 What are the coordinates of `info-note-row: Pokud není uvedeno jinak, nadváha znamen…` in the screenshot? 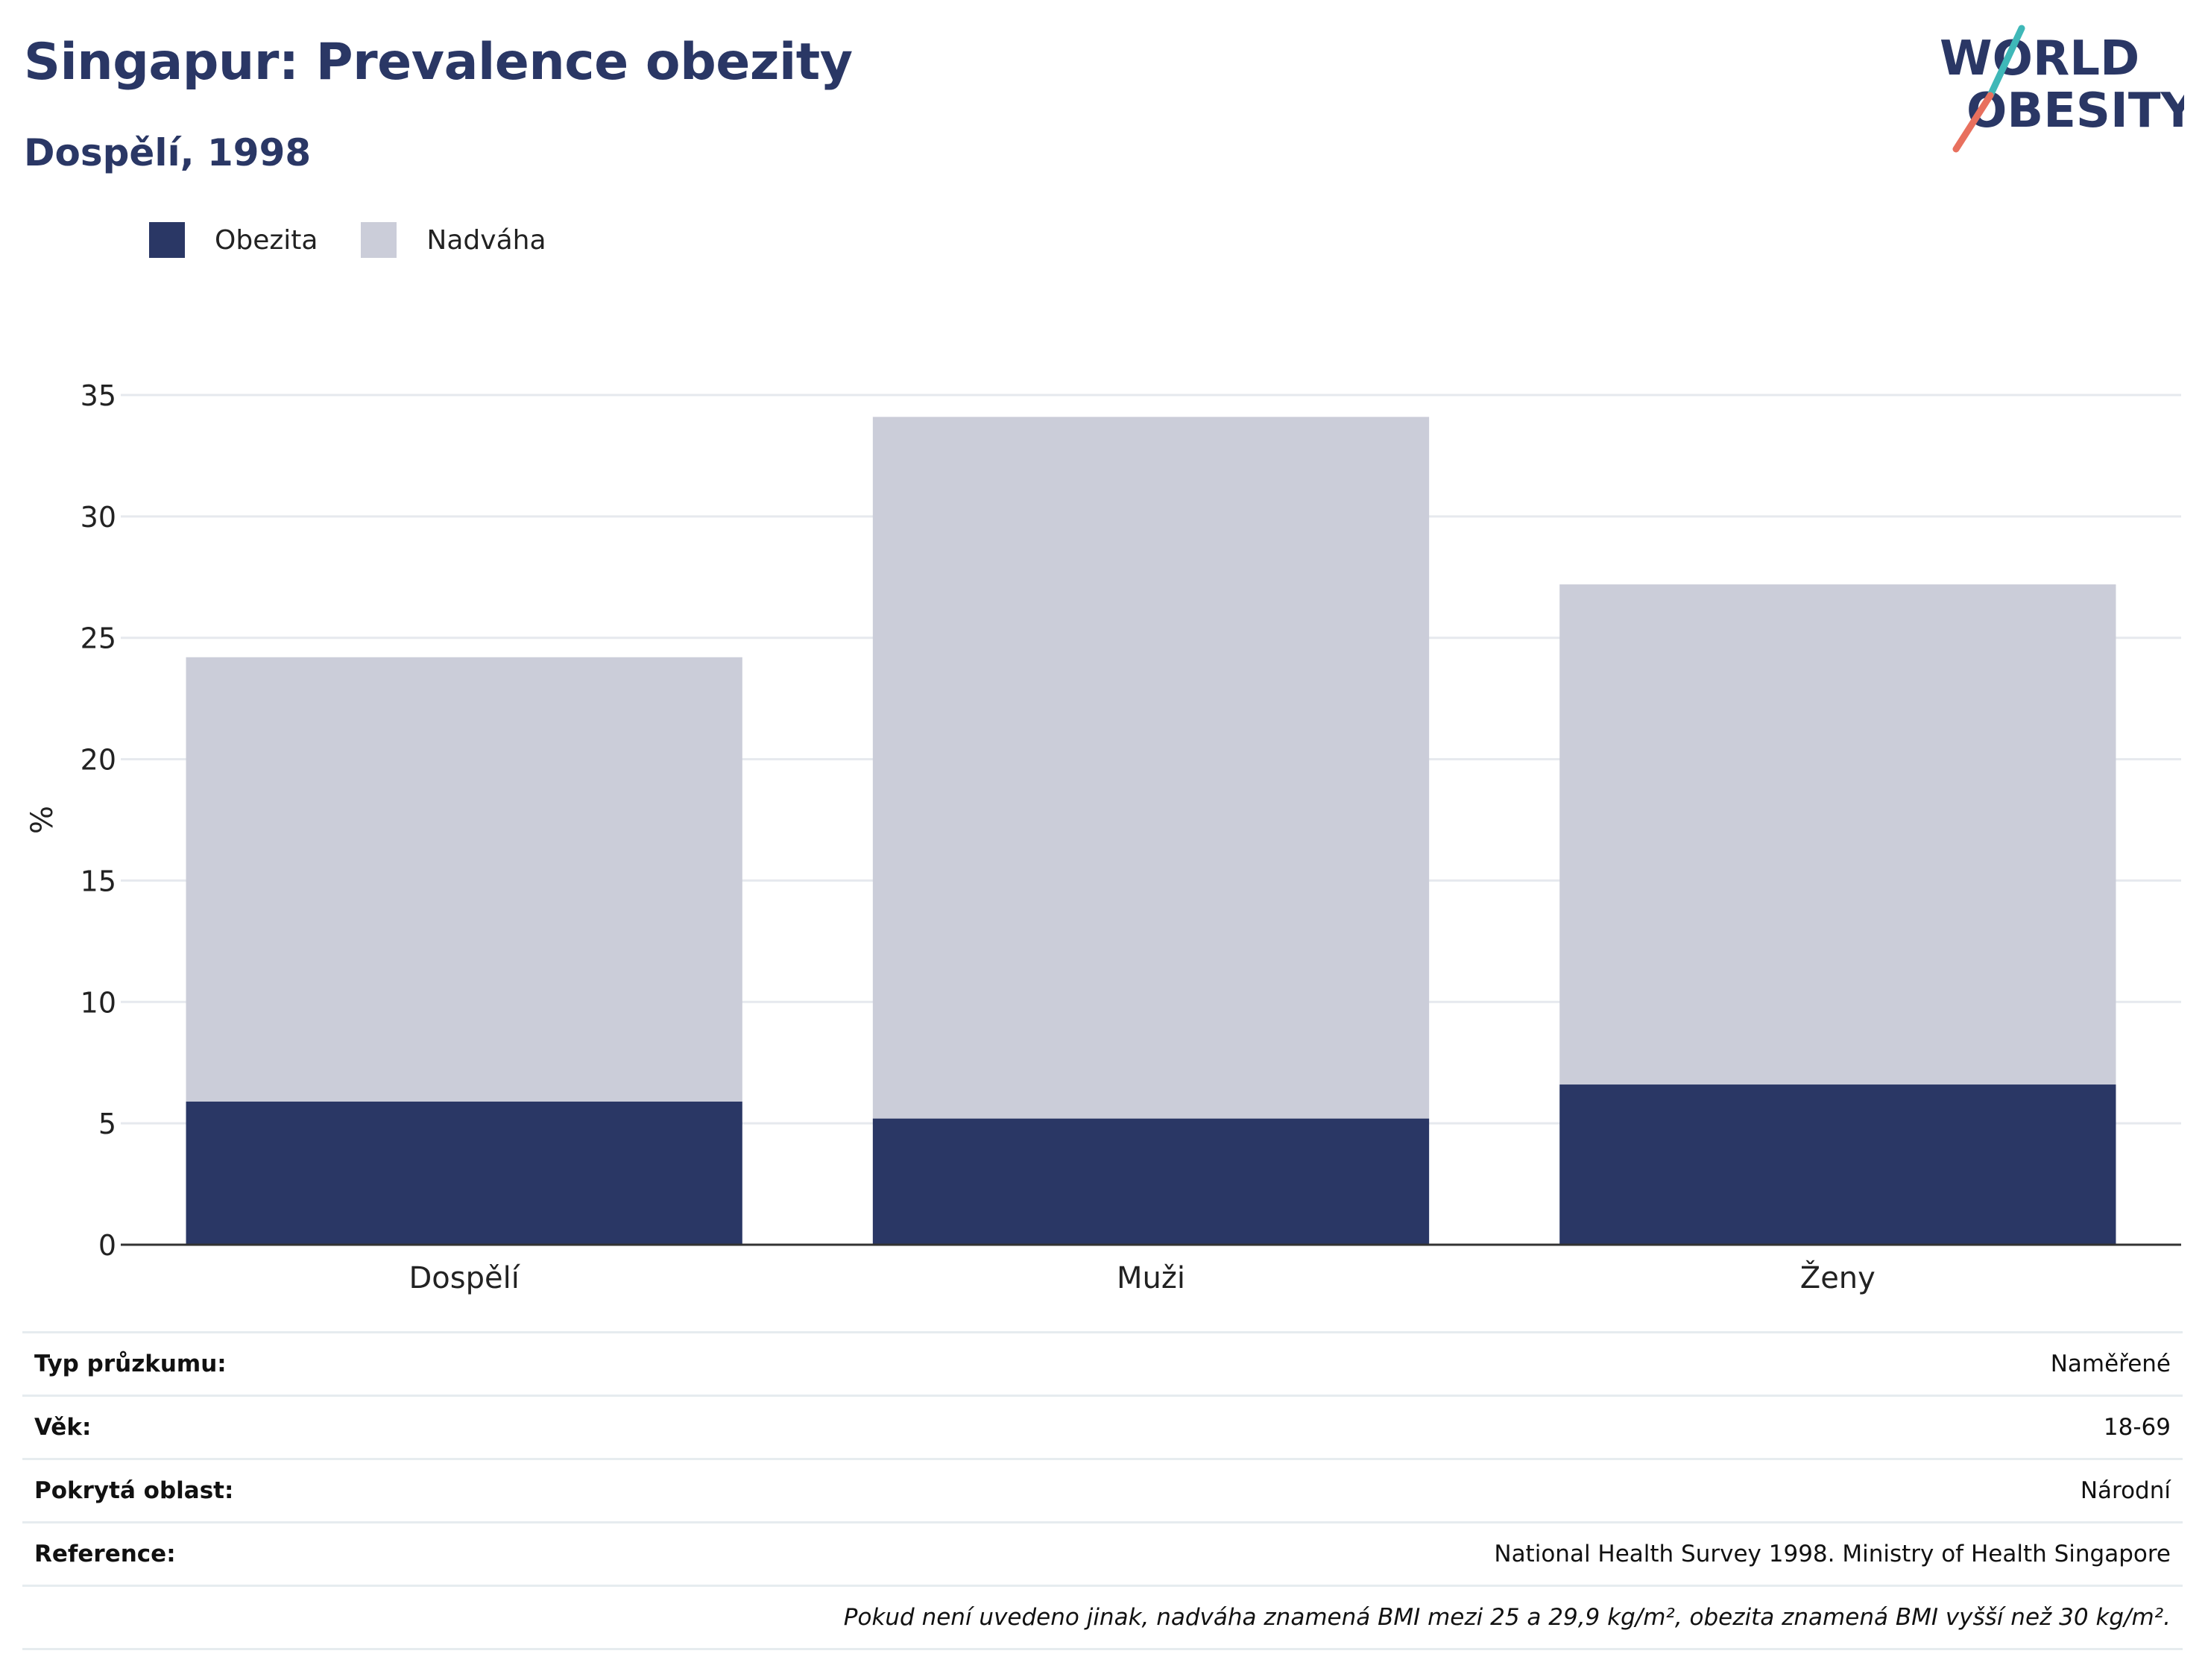 It's located at (1102, 1617).